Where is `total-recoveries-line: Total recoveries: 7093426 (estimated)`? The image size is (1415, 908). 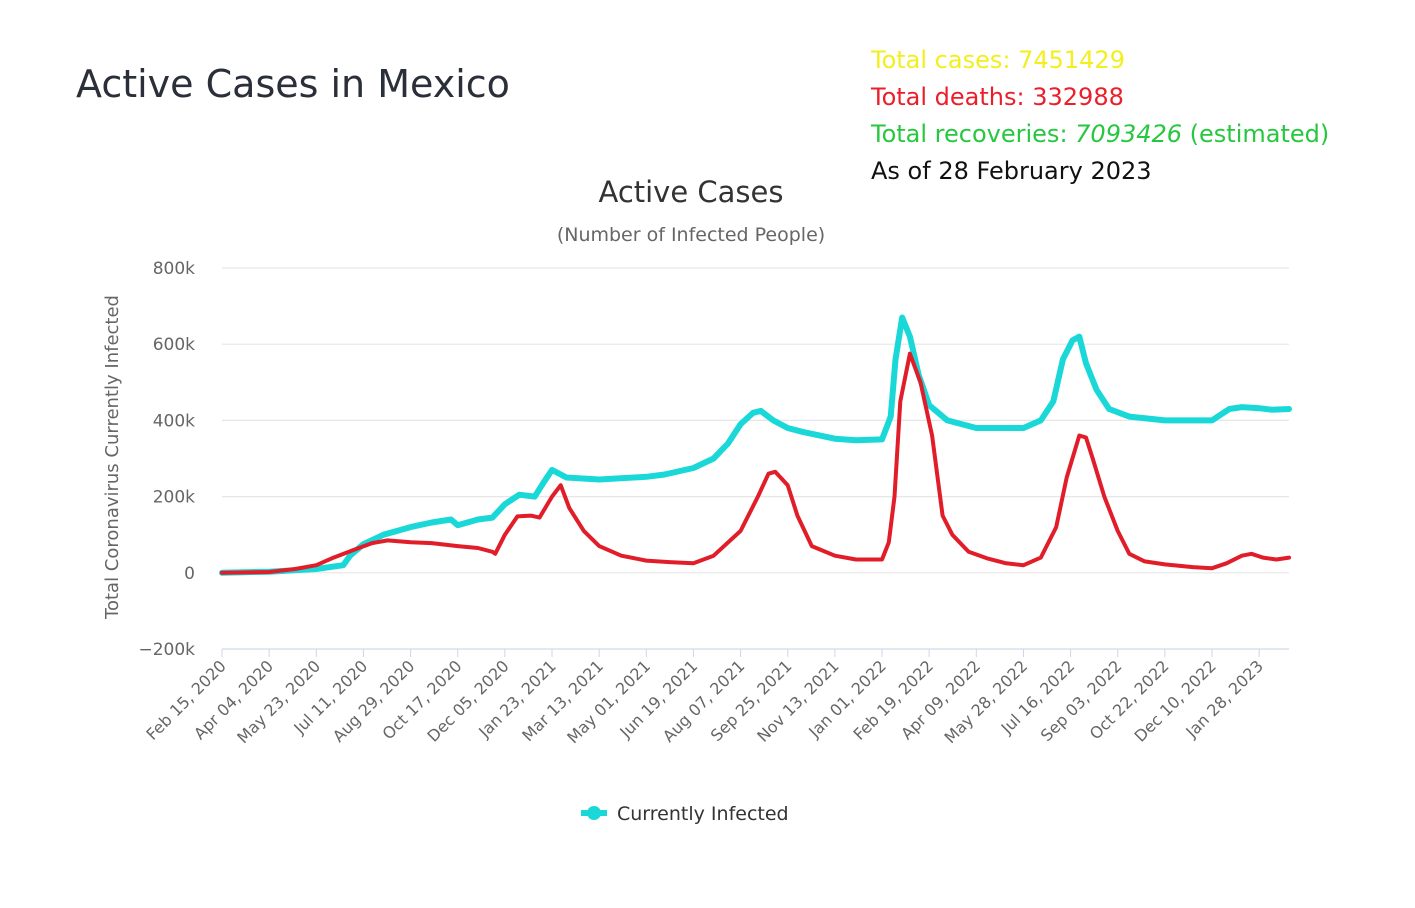
total-recoveries-line: Total recoveries: 7093426 (estimated) is located at coordinates (1100, 134).